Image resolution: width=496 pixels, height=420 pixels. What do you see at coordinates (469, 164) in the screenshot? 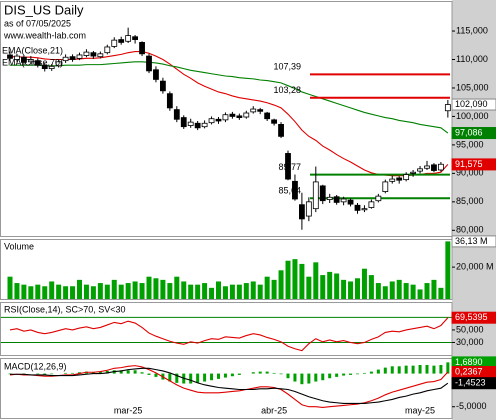
I see `value-tag-label: 91,575` at bounding box center [469, 164].